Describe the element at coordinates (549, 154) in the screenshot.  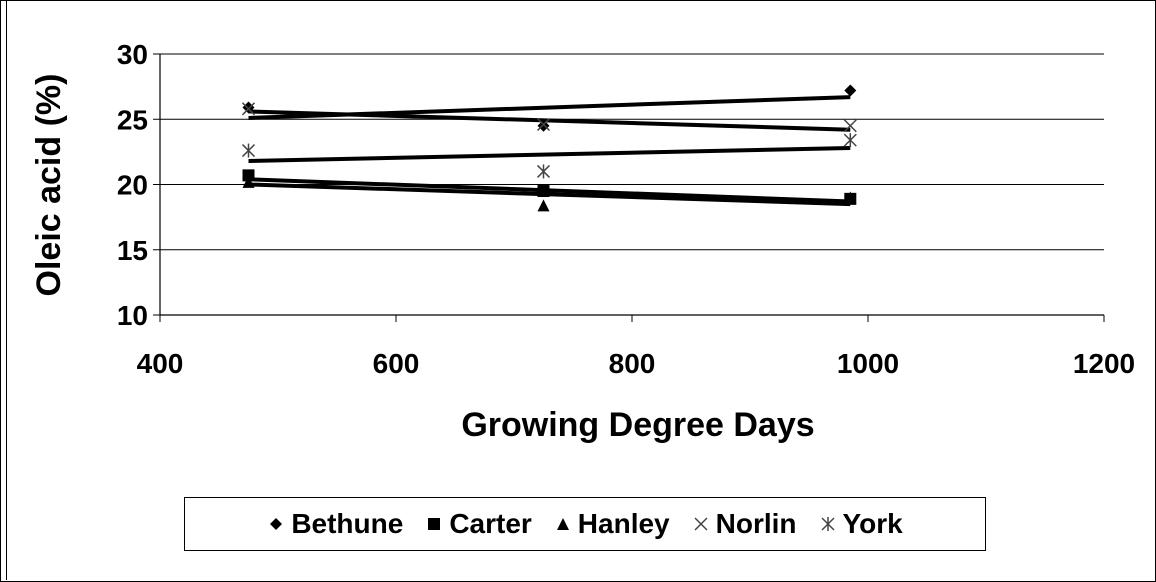
I see `trendline-york` at that location.